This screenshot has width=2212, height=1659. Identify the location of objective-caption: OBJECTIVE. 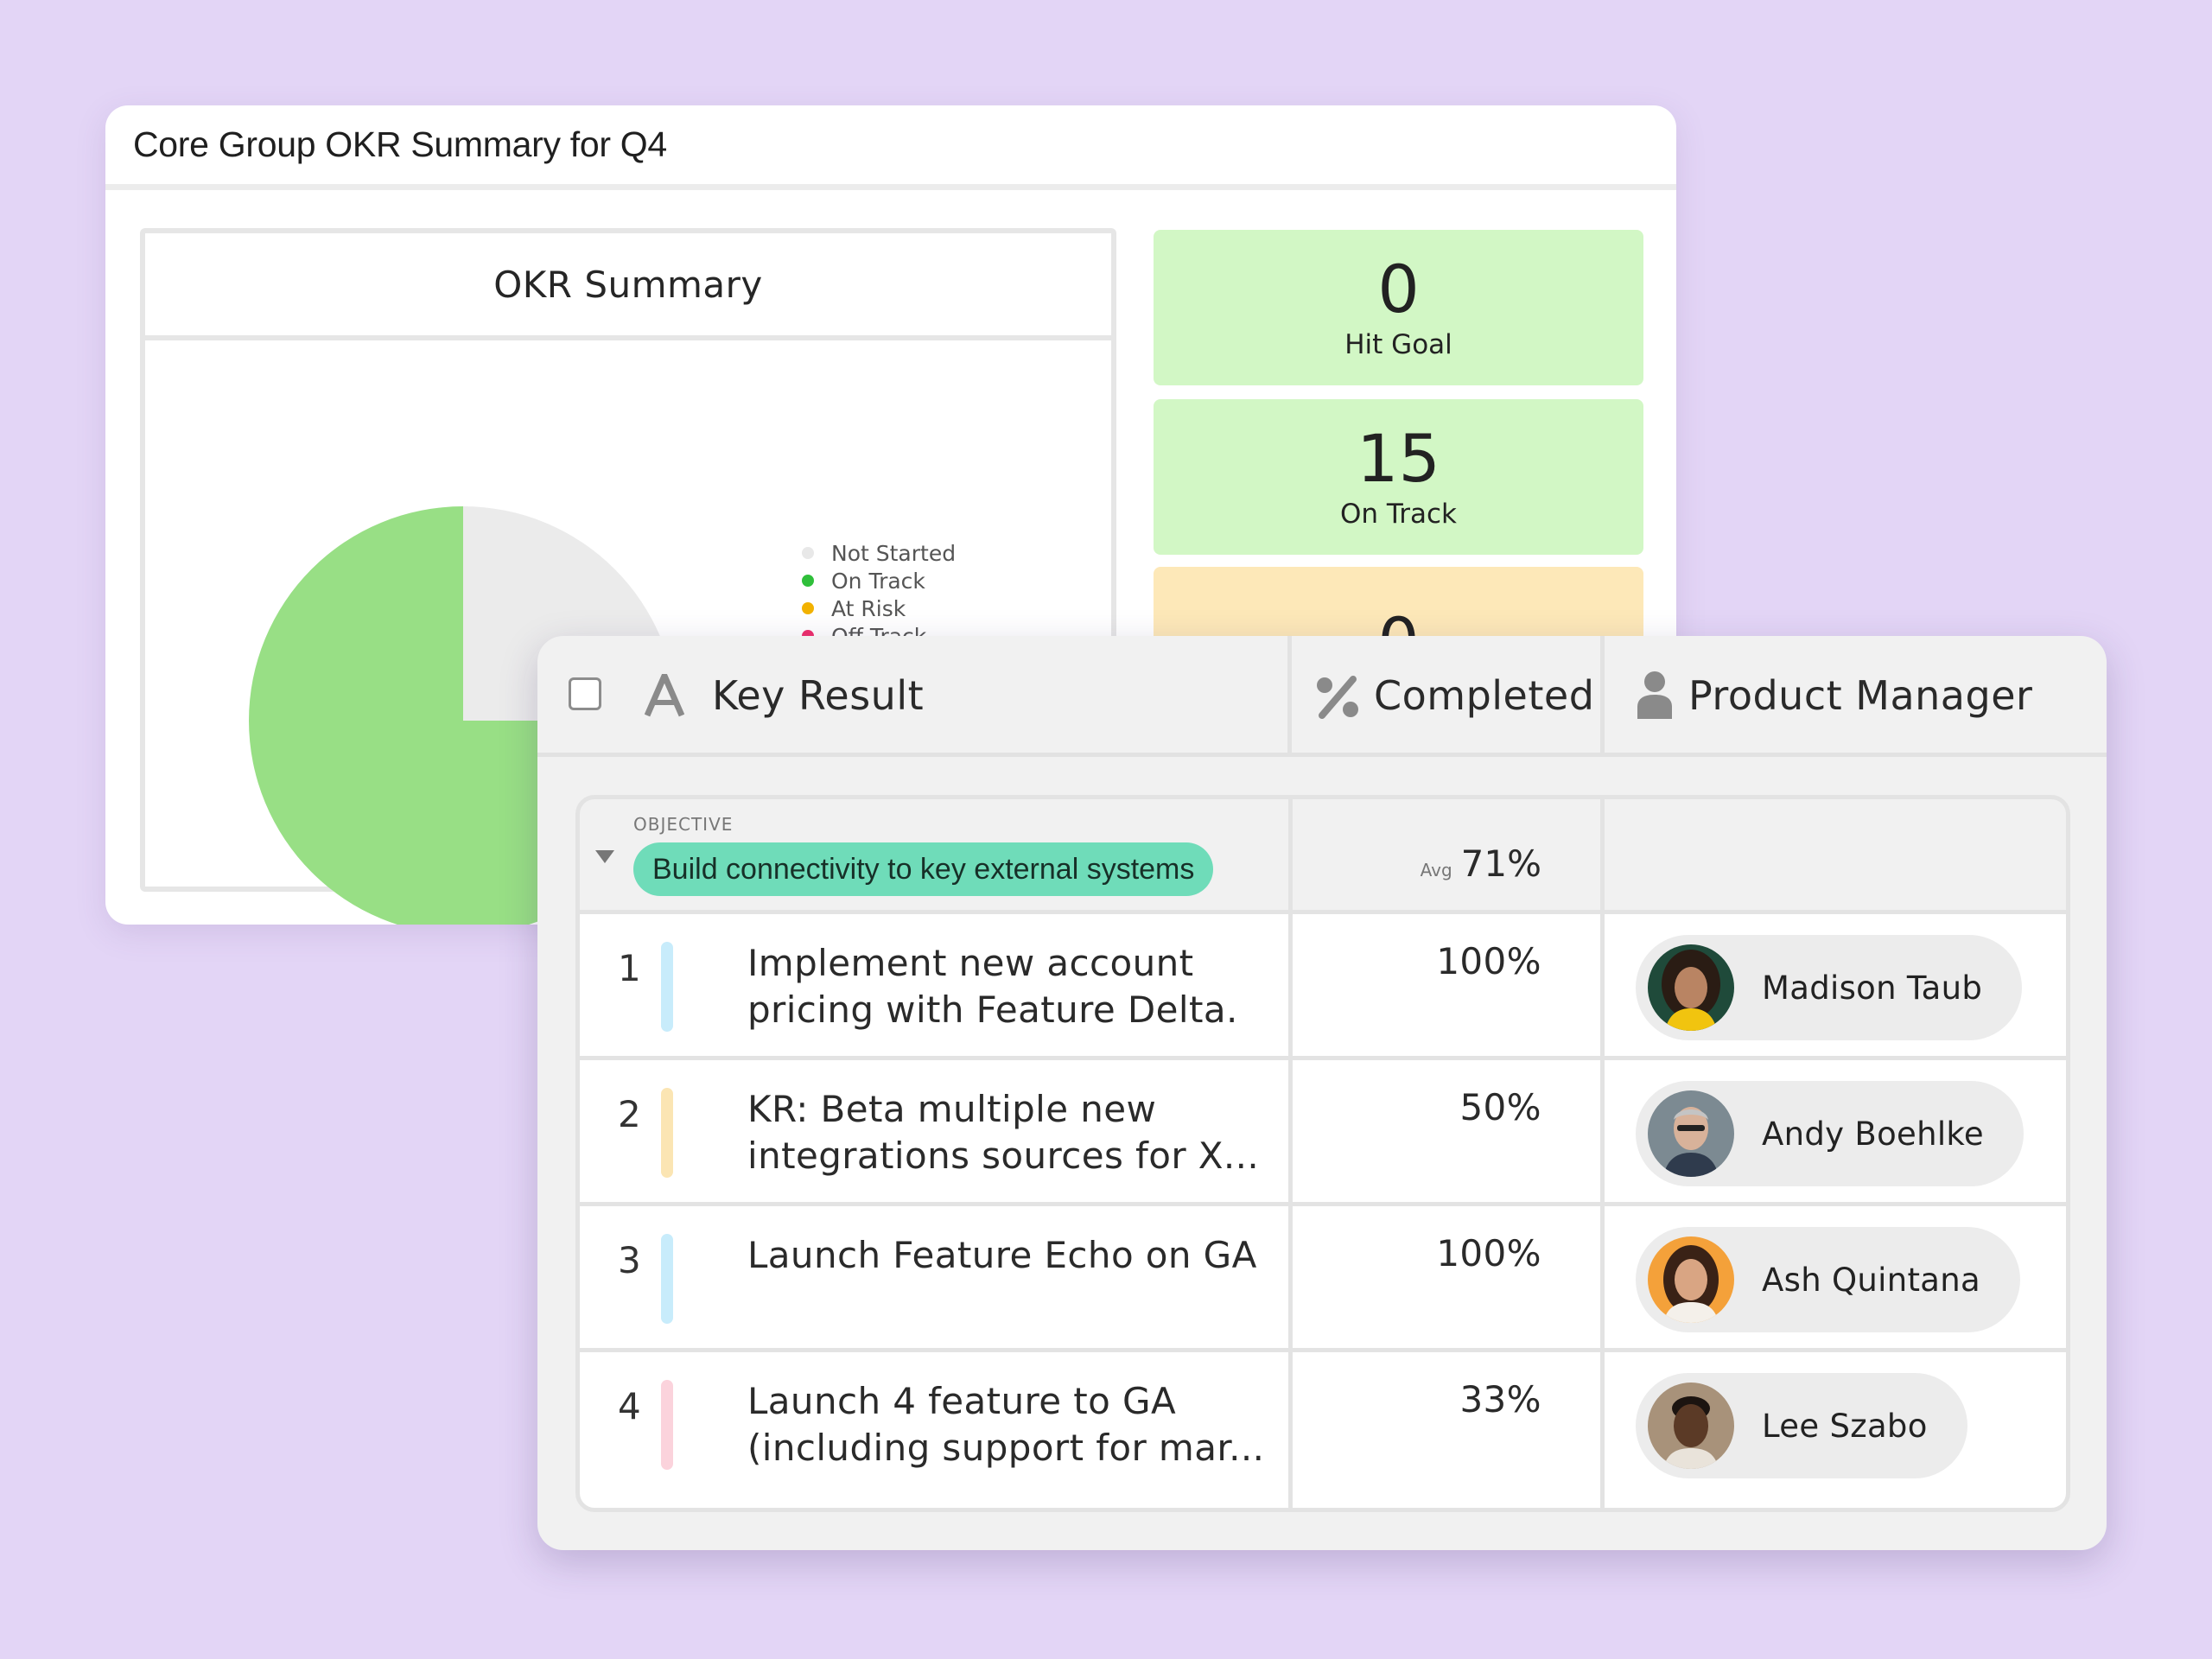
(683, 824).